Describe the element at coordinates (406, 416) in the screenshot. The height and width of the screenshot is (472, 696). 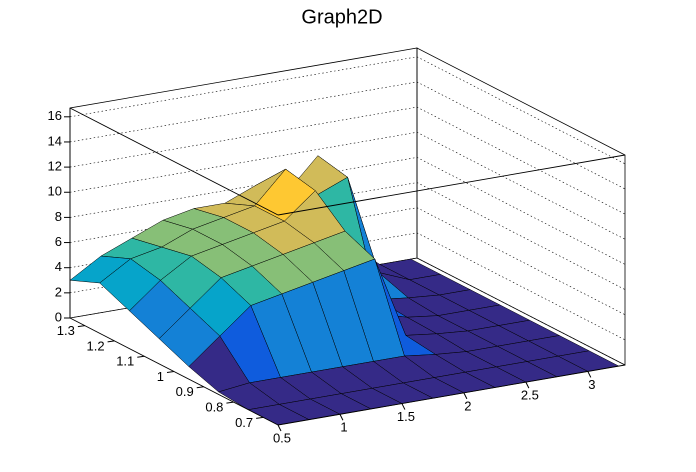
I see `x-tick-label: 1.5` at that location.